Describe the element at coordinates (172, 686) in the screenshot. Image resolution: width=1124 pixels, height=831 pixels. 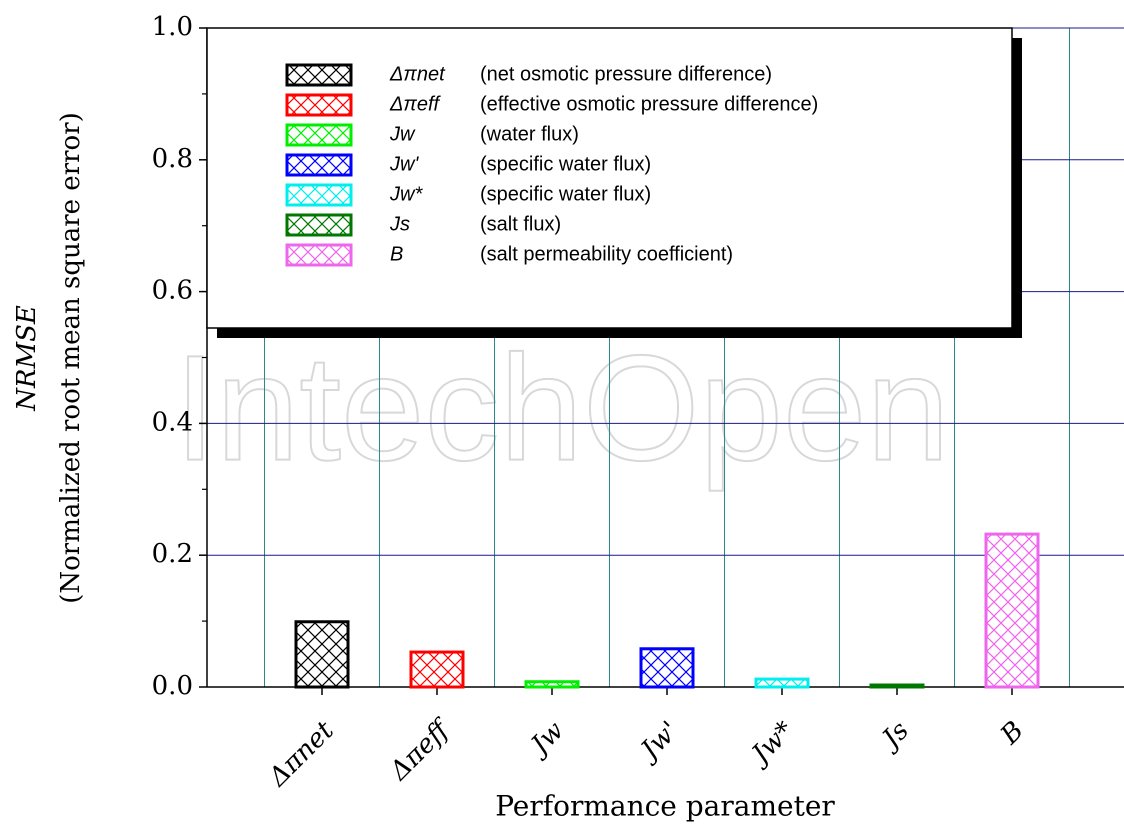
I see `y-tick-label: 0.0` at that location.